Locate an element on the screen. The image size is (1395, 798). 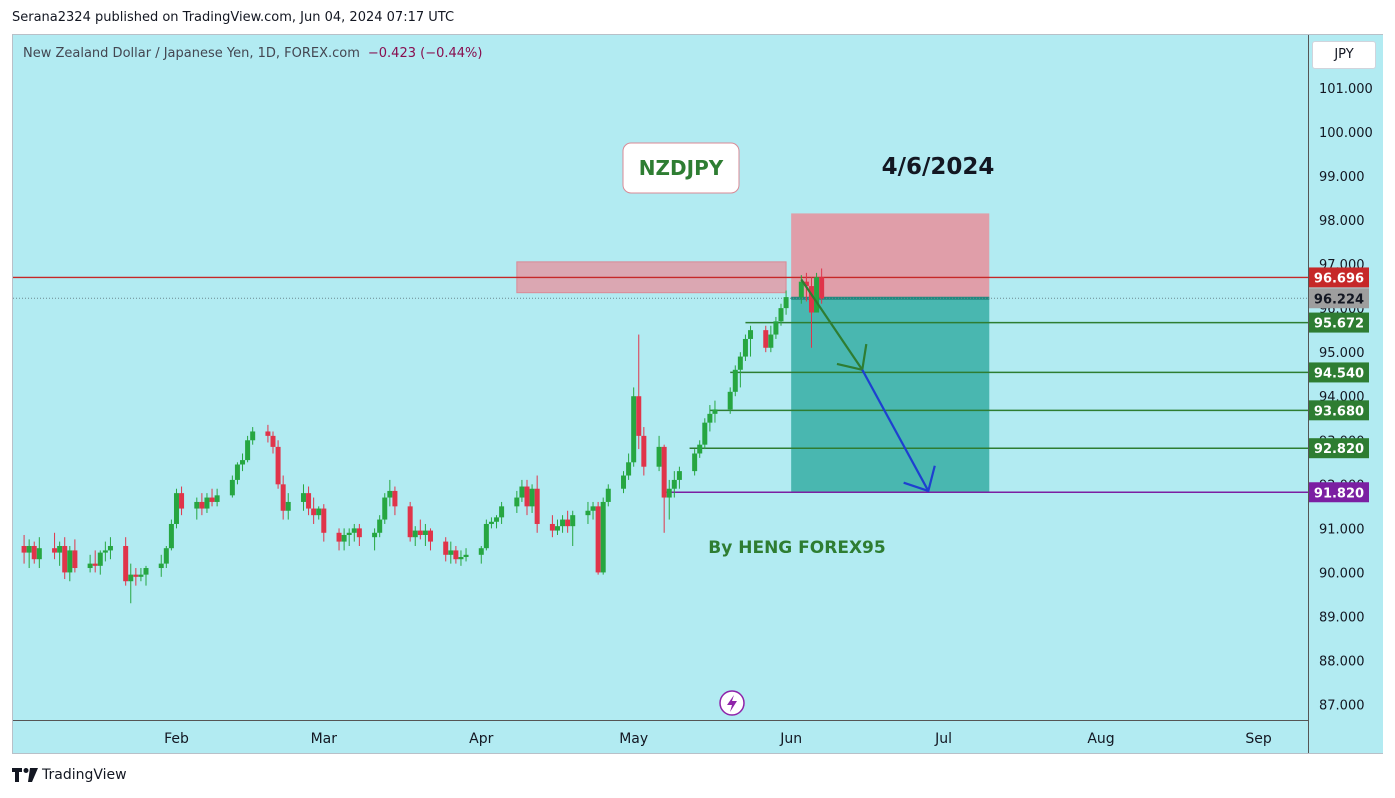
price-label-94-540: 94.540 is located at coordinates (1339, 372).